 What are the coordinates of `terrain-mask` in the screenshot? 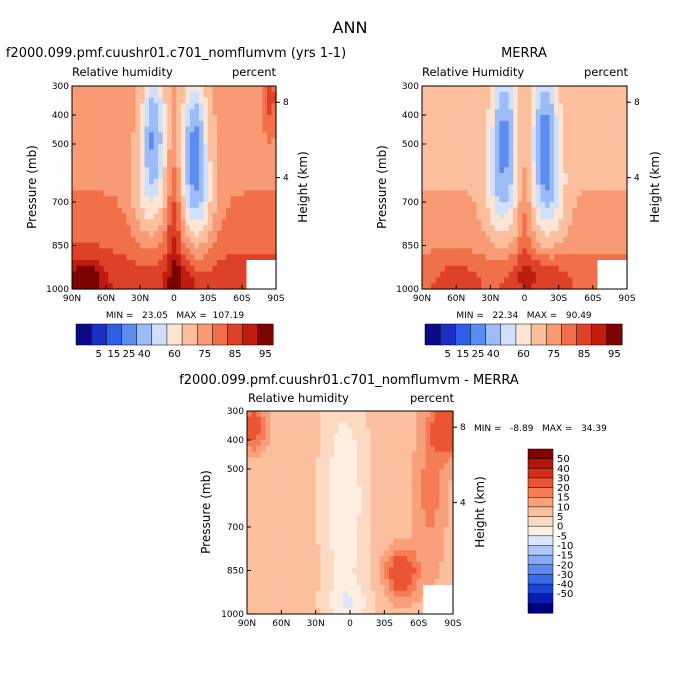 It's located at (612, 275).